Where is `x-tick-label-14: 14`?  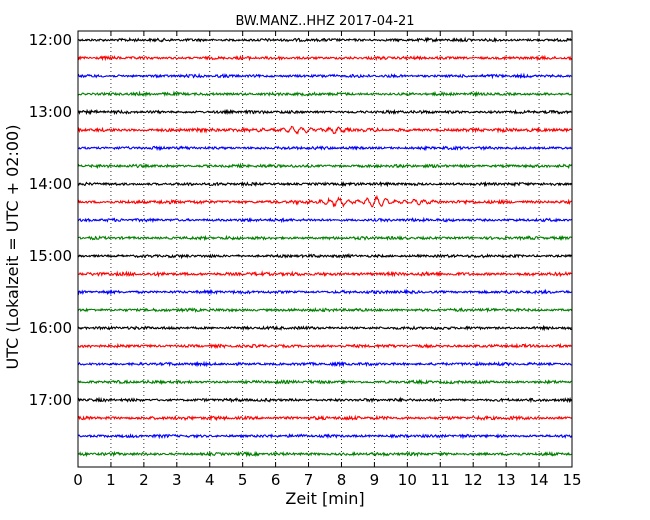
x-tick-label-14: 14 is located at coordinates (539, 480).